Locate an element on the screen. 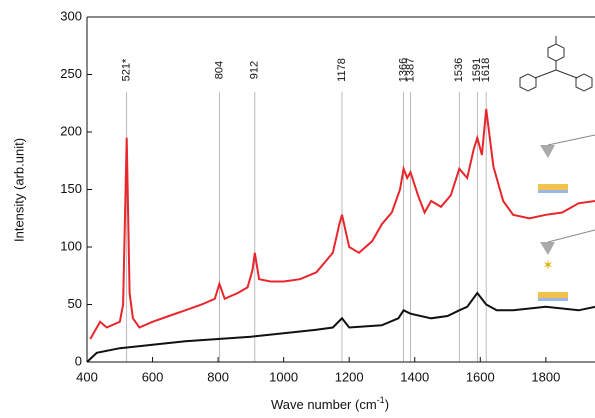 Image resolution: width=595 pixels, height=418 pixels. x-tick-label: 400 is located at coordinates (87, 376).